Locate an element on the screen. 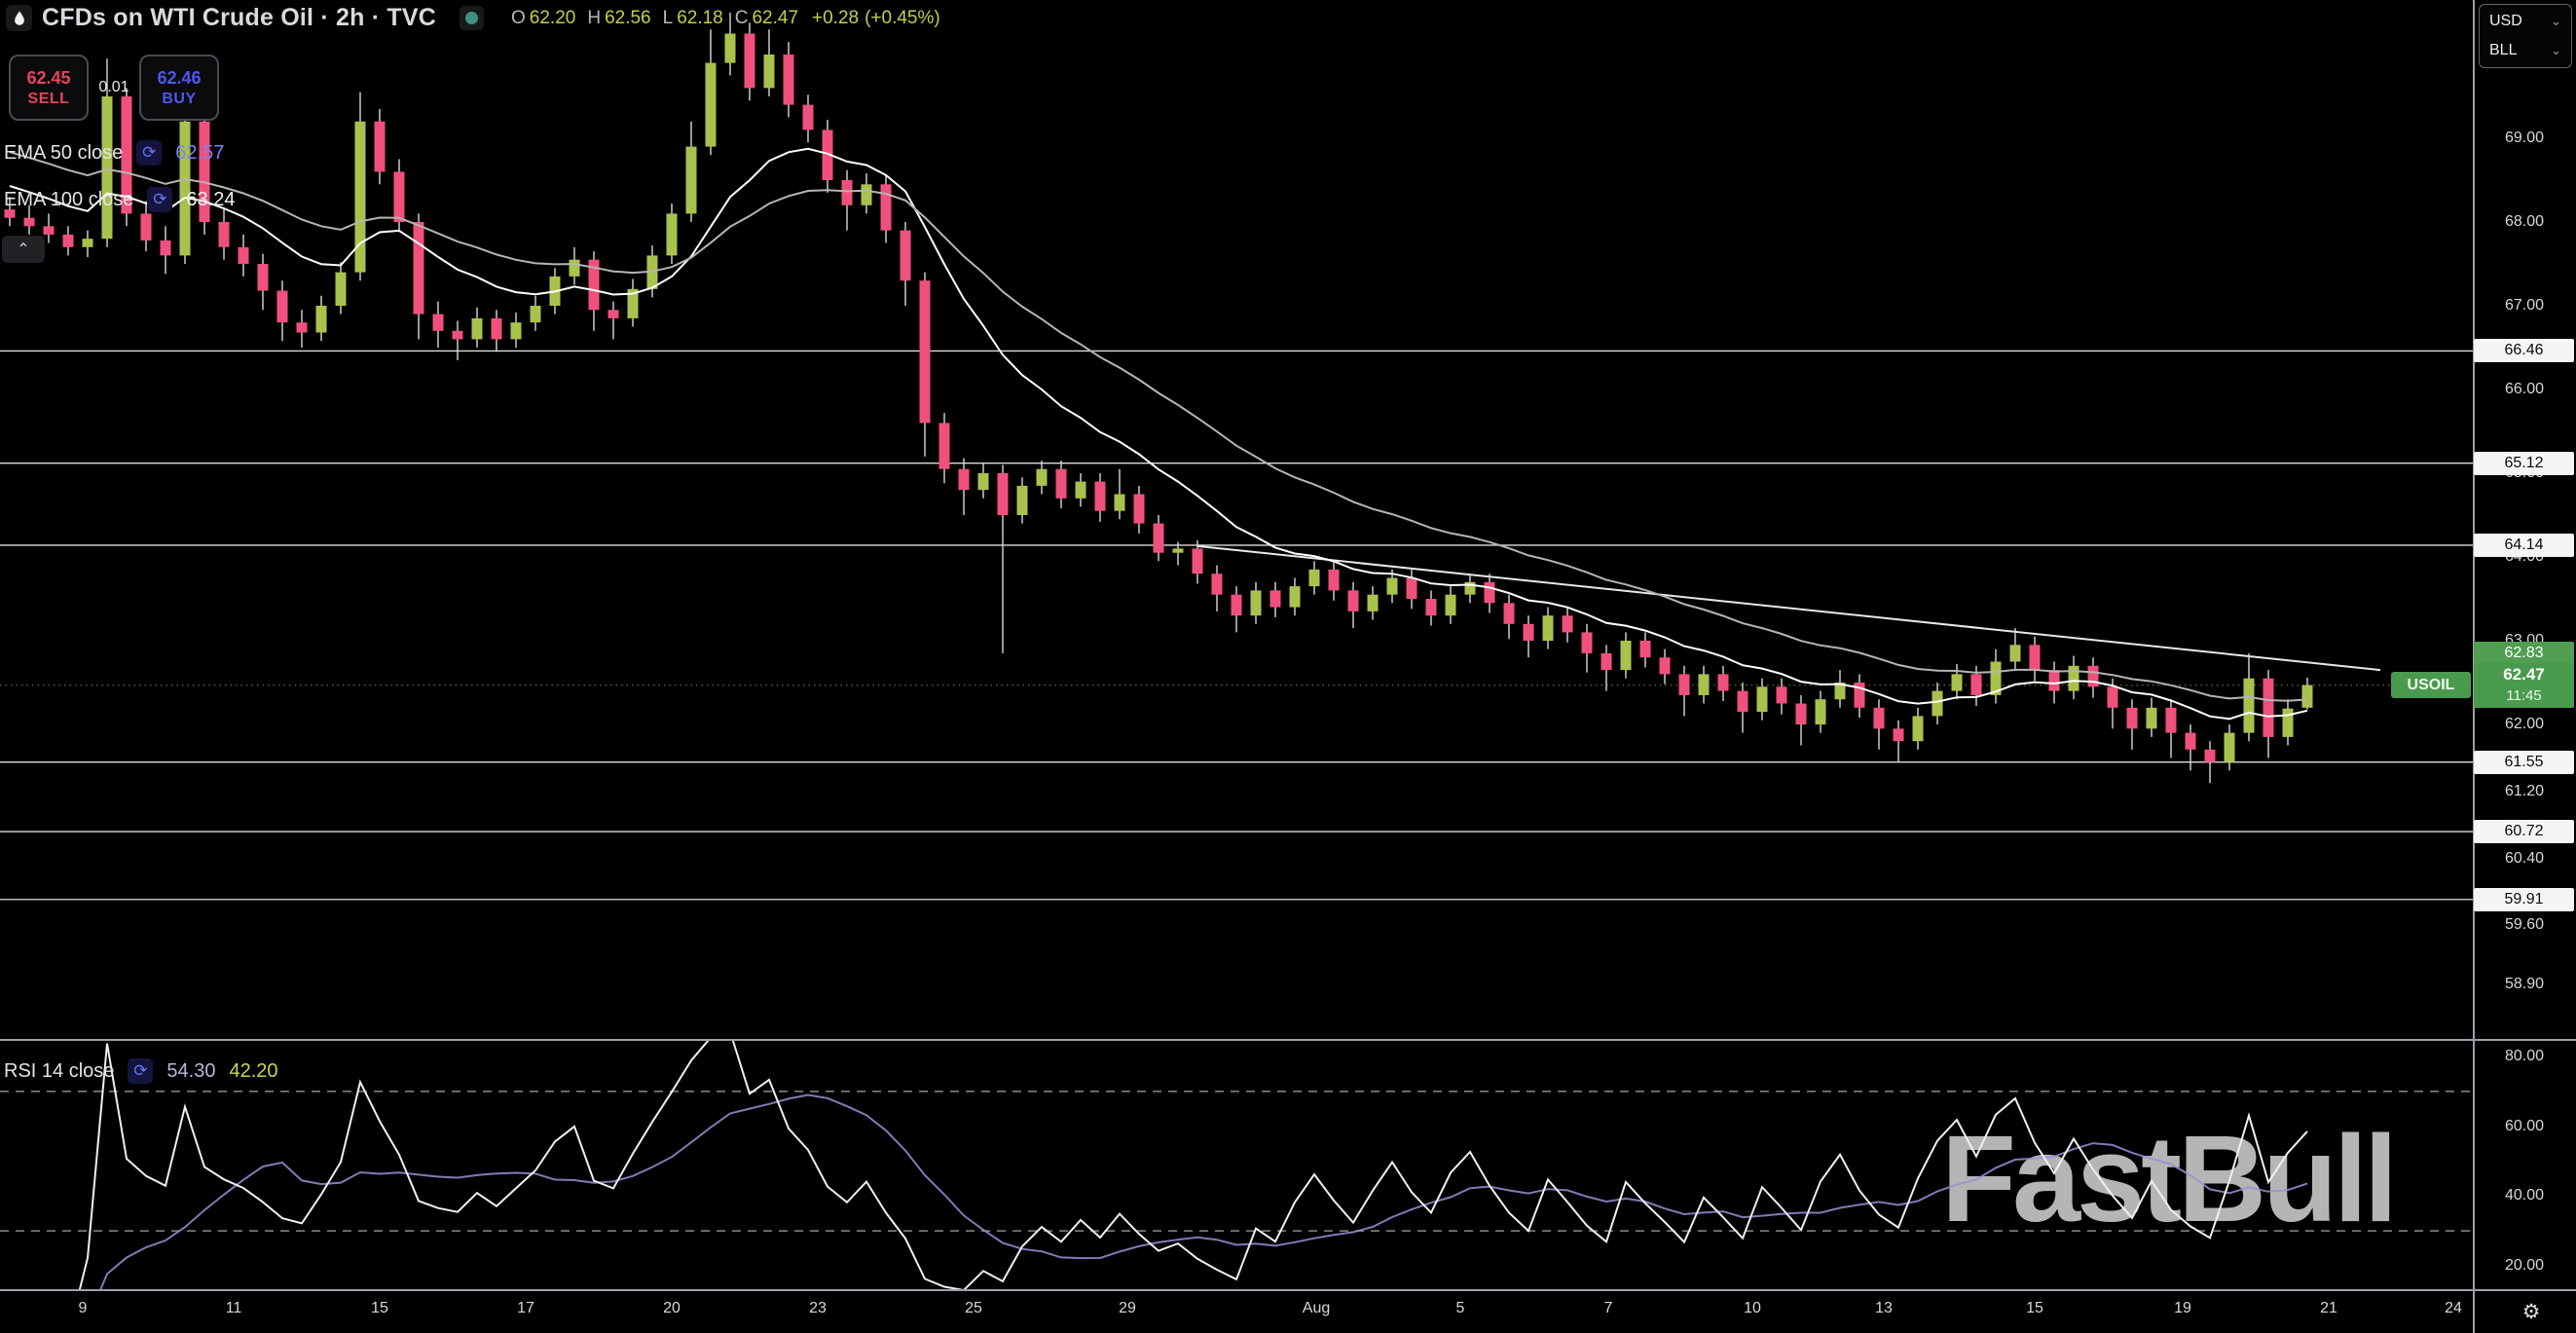 Image resolution: width=2576 pixels, height=1333 pixels. rsi-axis-label: 60.00 is located at coordinates (2524, 1125).